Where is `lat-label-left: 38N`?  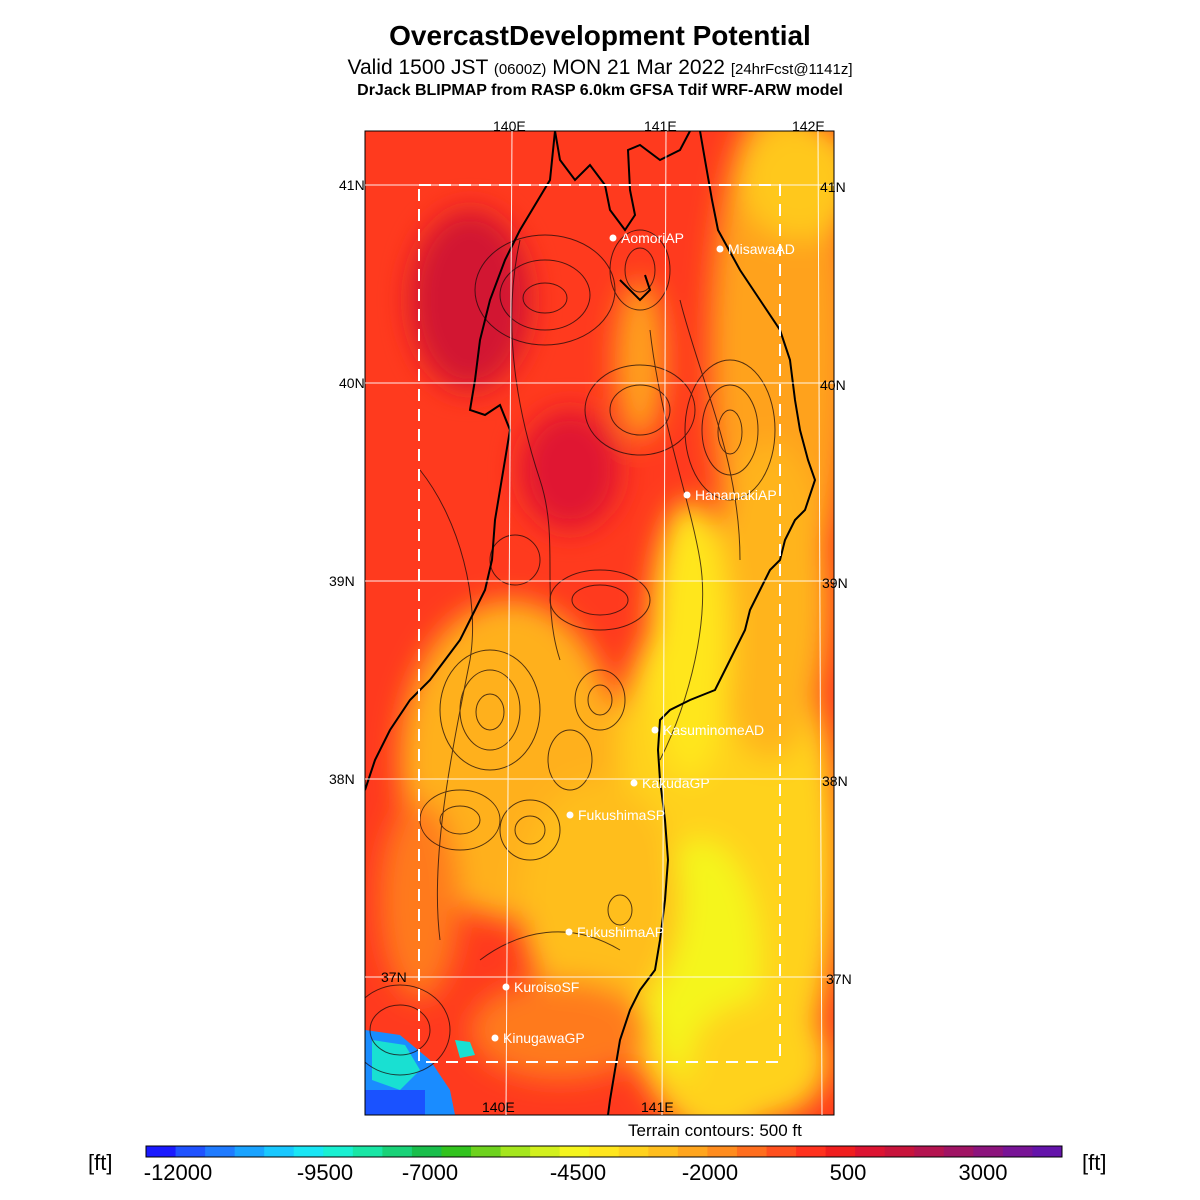 lat-label-left: 38N is located at coordinates (342, 779).